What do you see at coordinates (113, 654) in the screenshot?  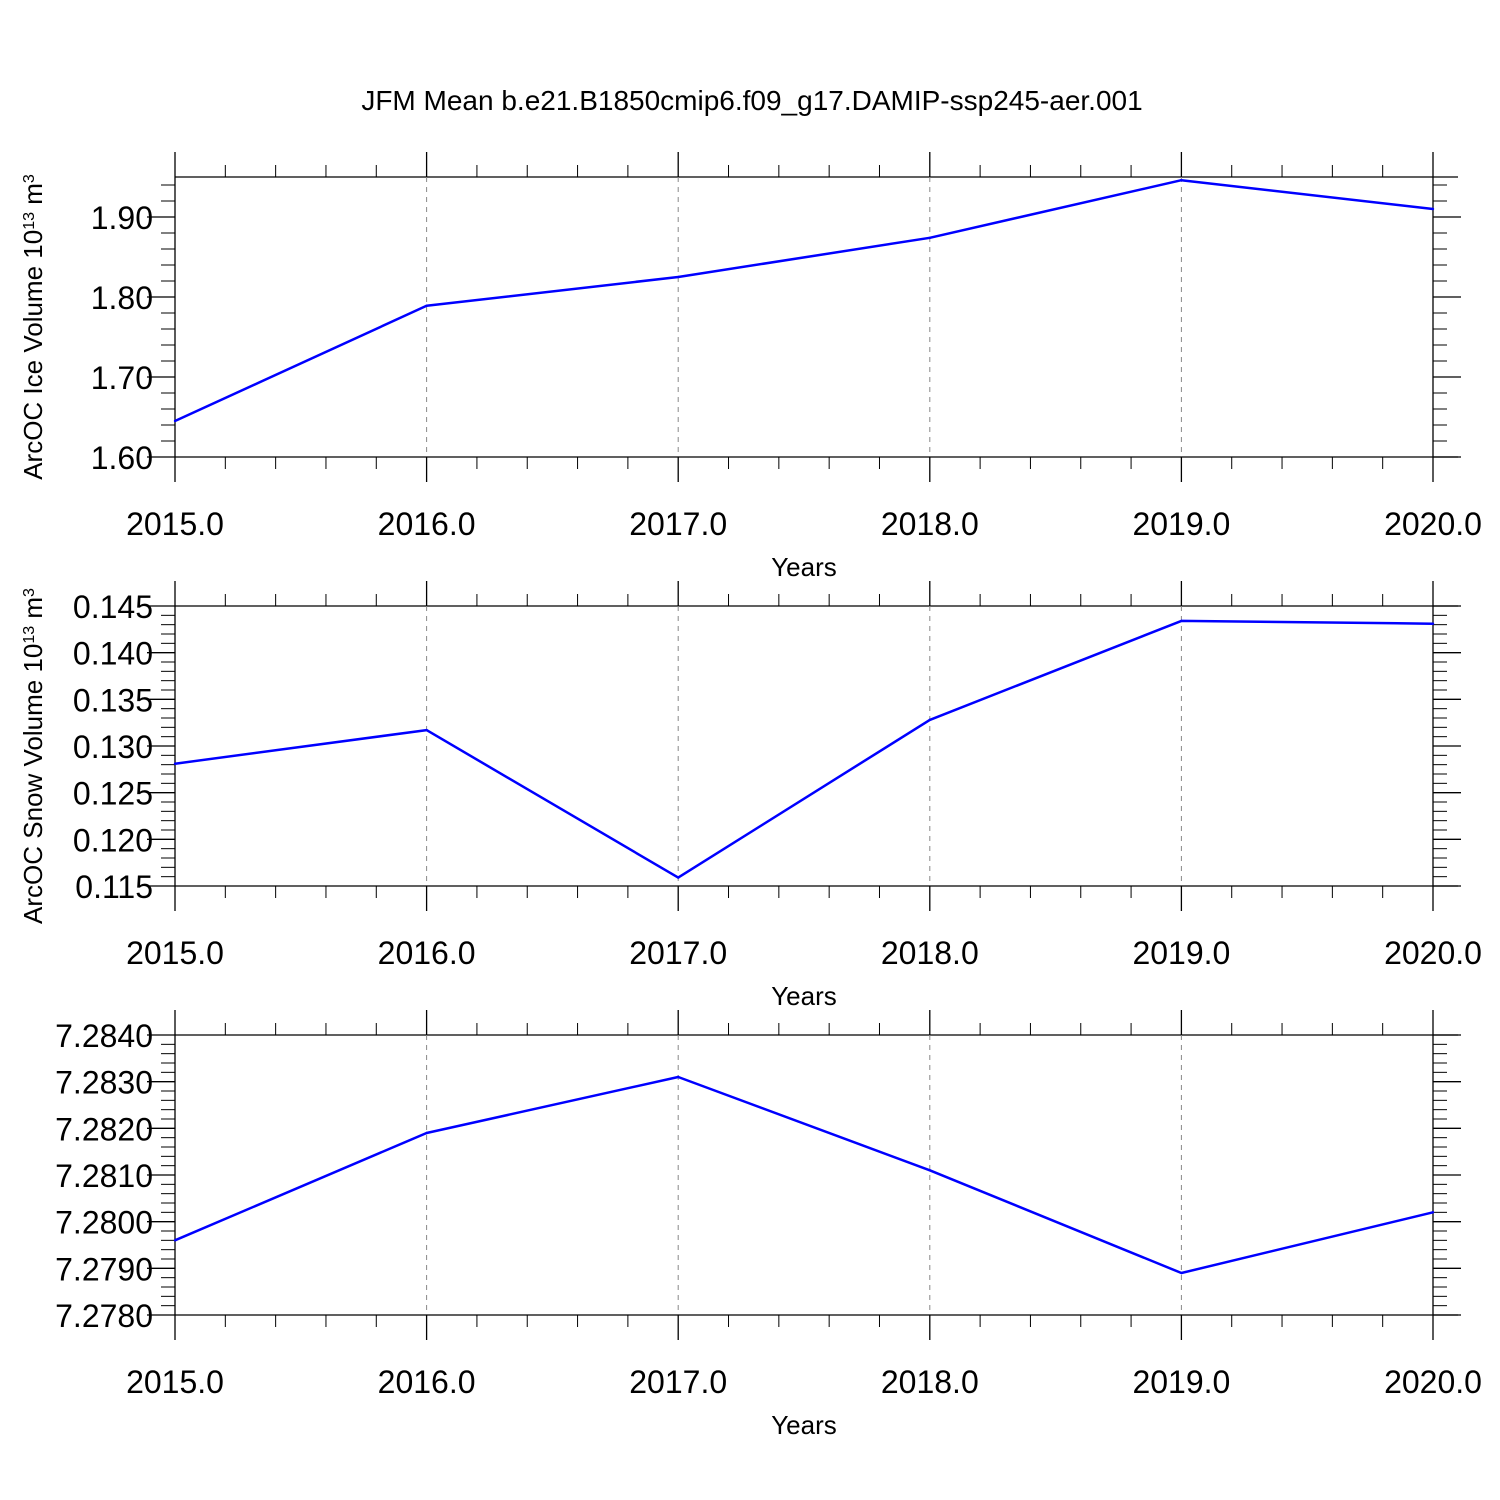 I see `y-tick-label: 0.140` at bounding box center [113, 654].